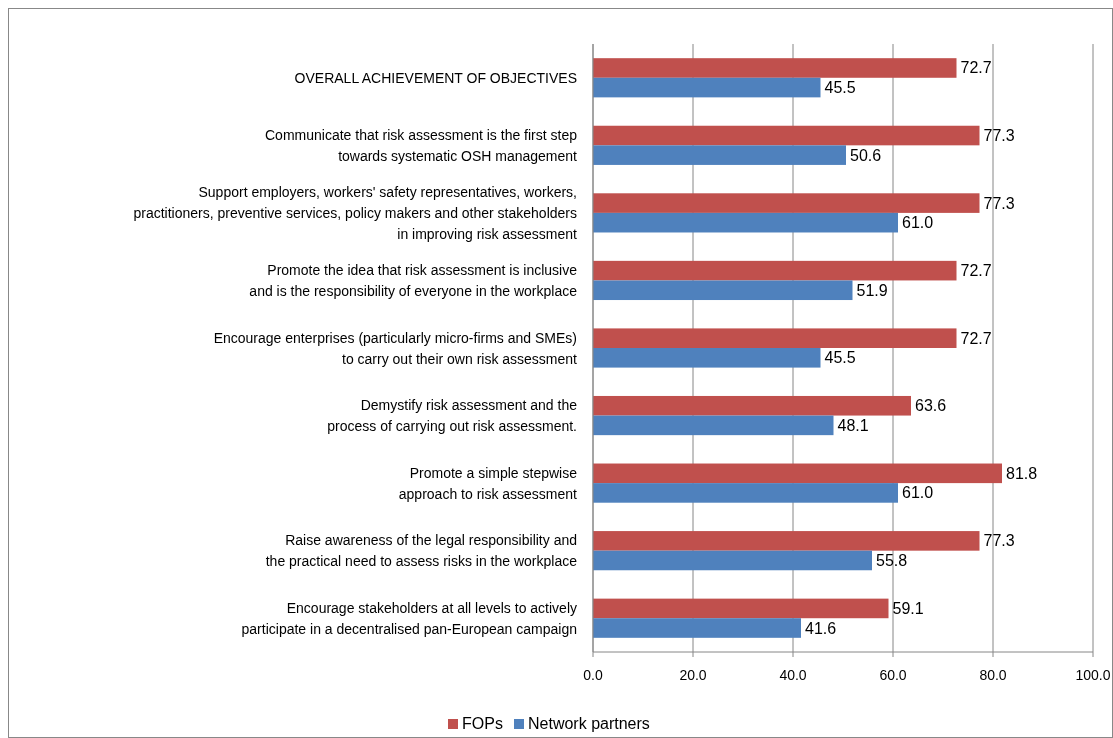 This screenshot has height=738, width=1113. Describe the element at coordinates (693, 675) in the screenshot. I see `x-tick-label: 20.0` at that location.